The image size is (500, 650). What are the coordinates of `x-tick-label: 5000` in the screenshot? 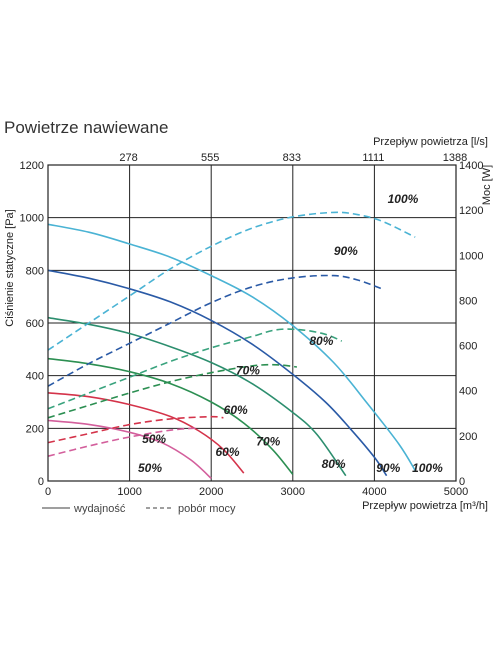 It's located at (456, 492).